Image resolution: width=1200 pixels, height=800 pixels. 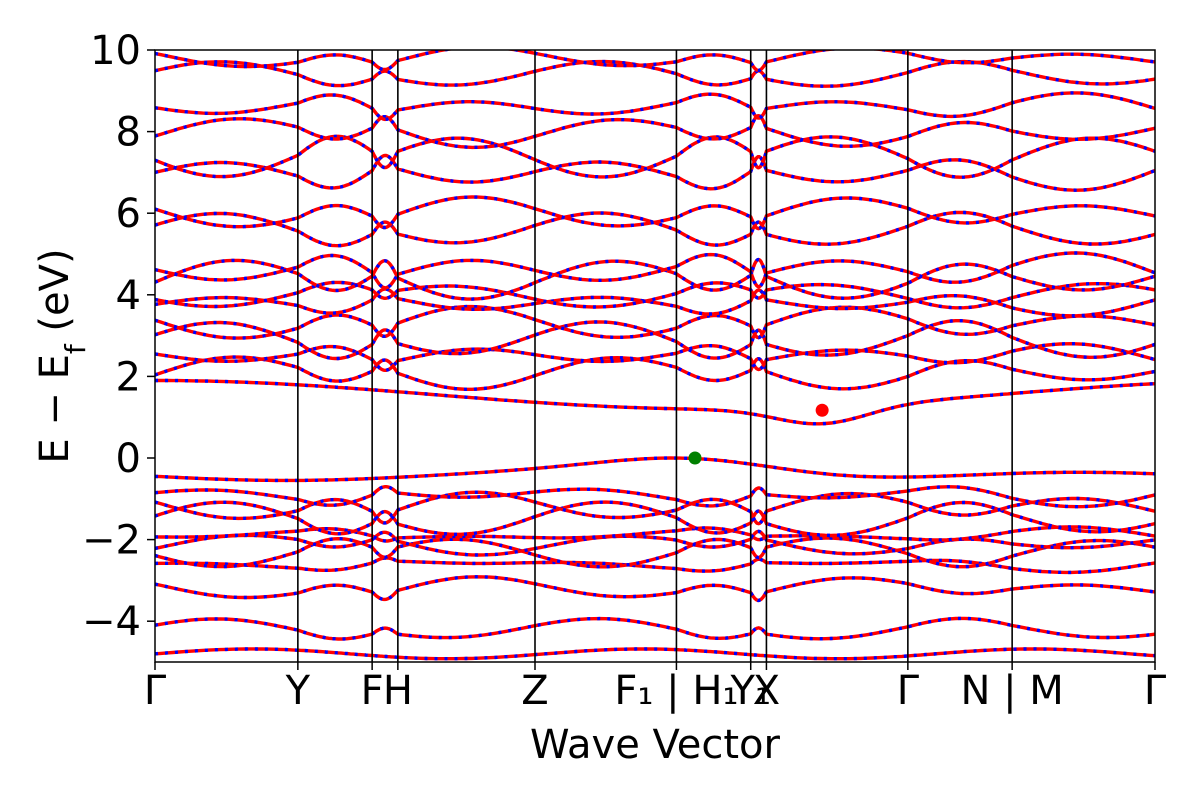 What do you see at coordinates (128, 377) in the screenshot?
I see `y-tick-label: 2` at bounding box center [128, 377].